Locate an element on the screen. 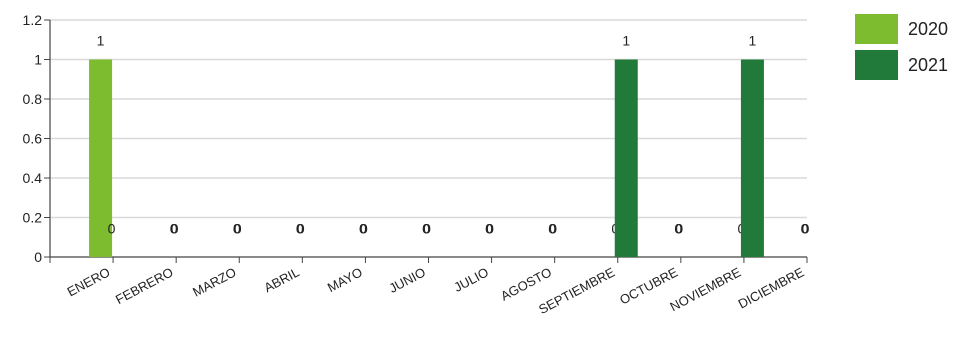 This screenshot has height=350, width=965. y-tick-label: 1.2 is located at coordinates (33, 20).